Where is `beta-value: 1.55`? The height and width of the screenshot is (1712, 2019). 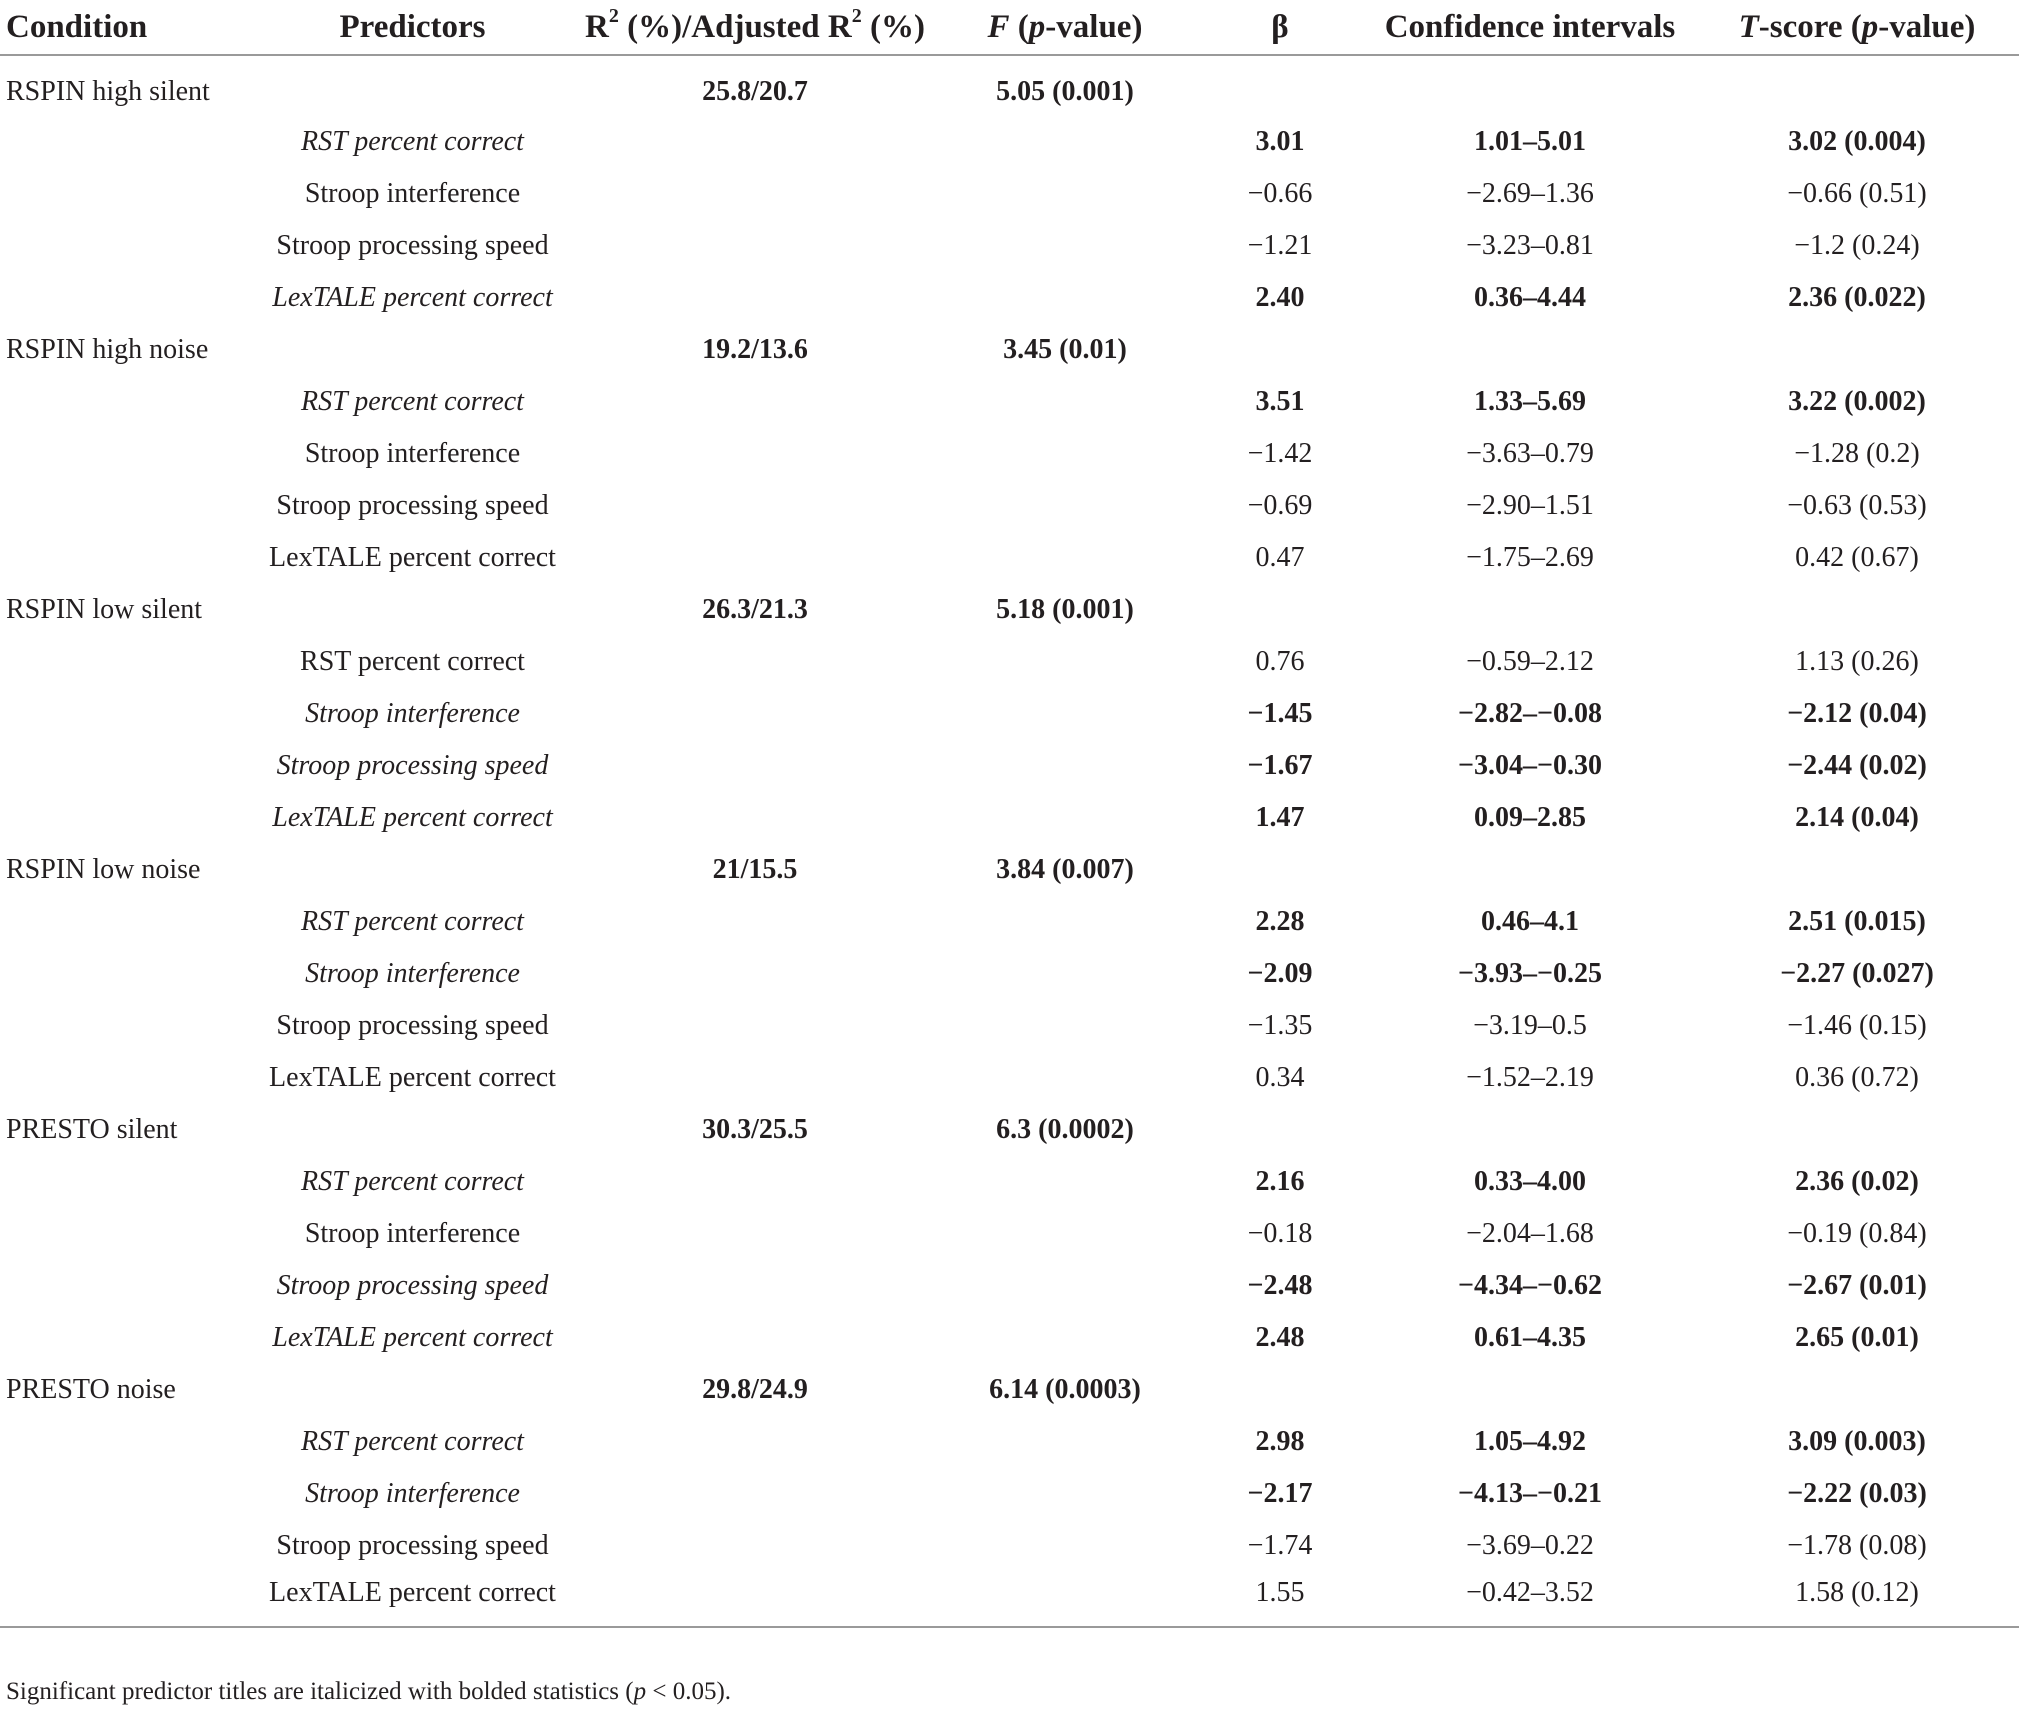 beta-value: 1.55 is located at coordinates (1280, 1592).